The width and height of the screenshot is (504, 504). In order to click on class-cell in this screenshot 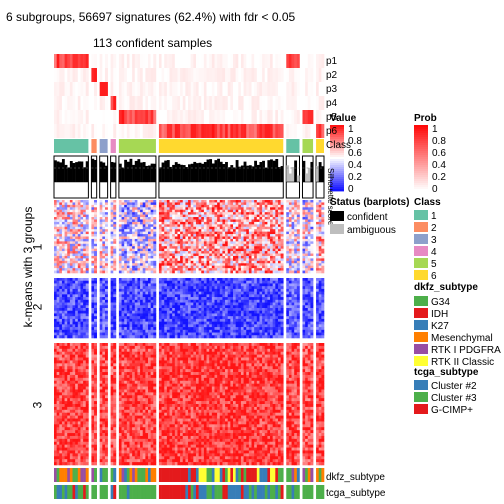, I will do `click(308, 146)`.